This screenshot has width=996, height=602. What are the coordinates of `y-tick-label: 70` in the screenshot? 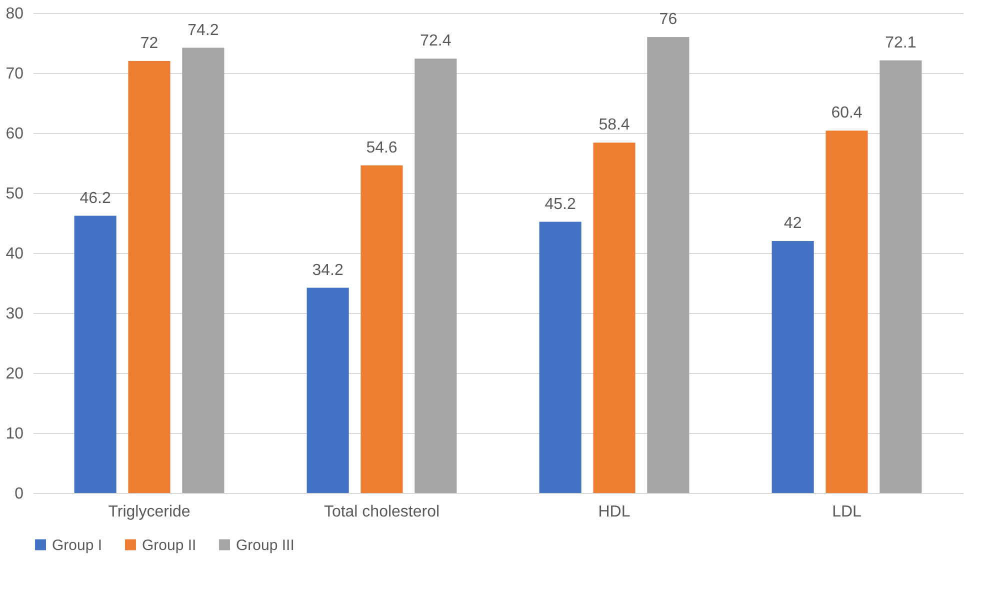 It's located at (15, 74).